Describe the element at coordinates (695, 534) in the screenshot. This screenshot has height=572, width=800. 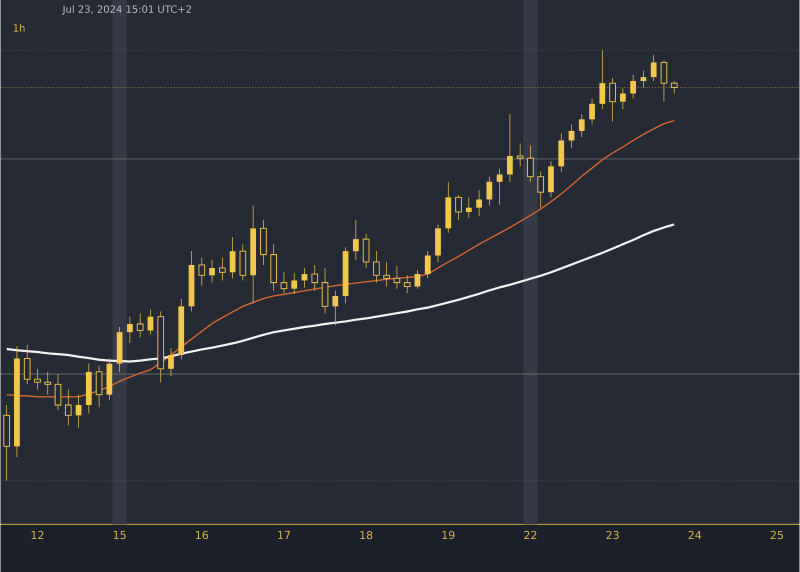
I see `x-tick-label: 24` at that location.